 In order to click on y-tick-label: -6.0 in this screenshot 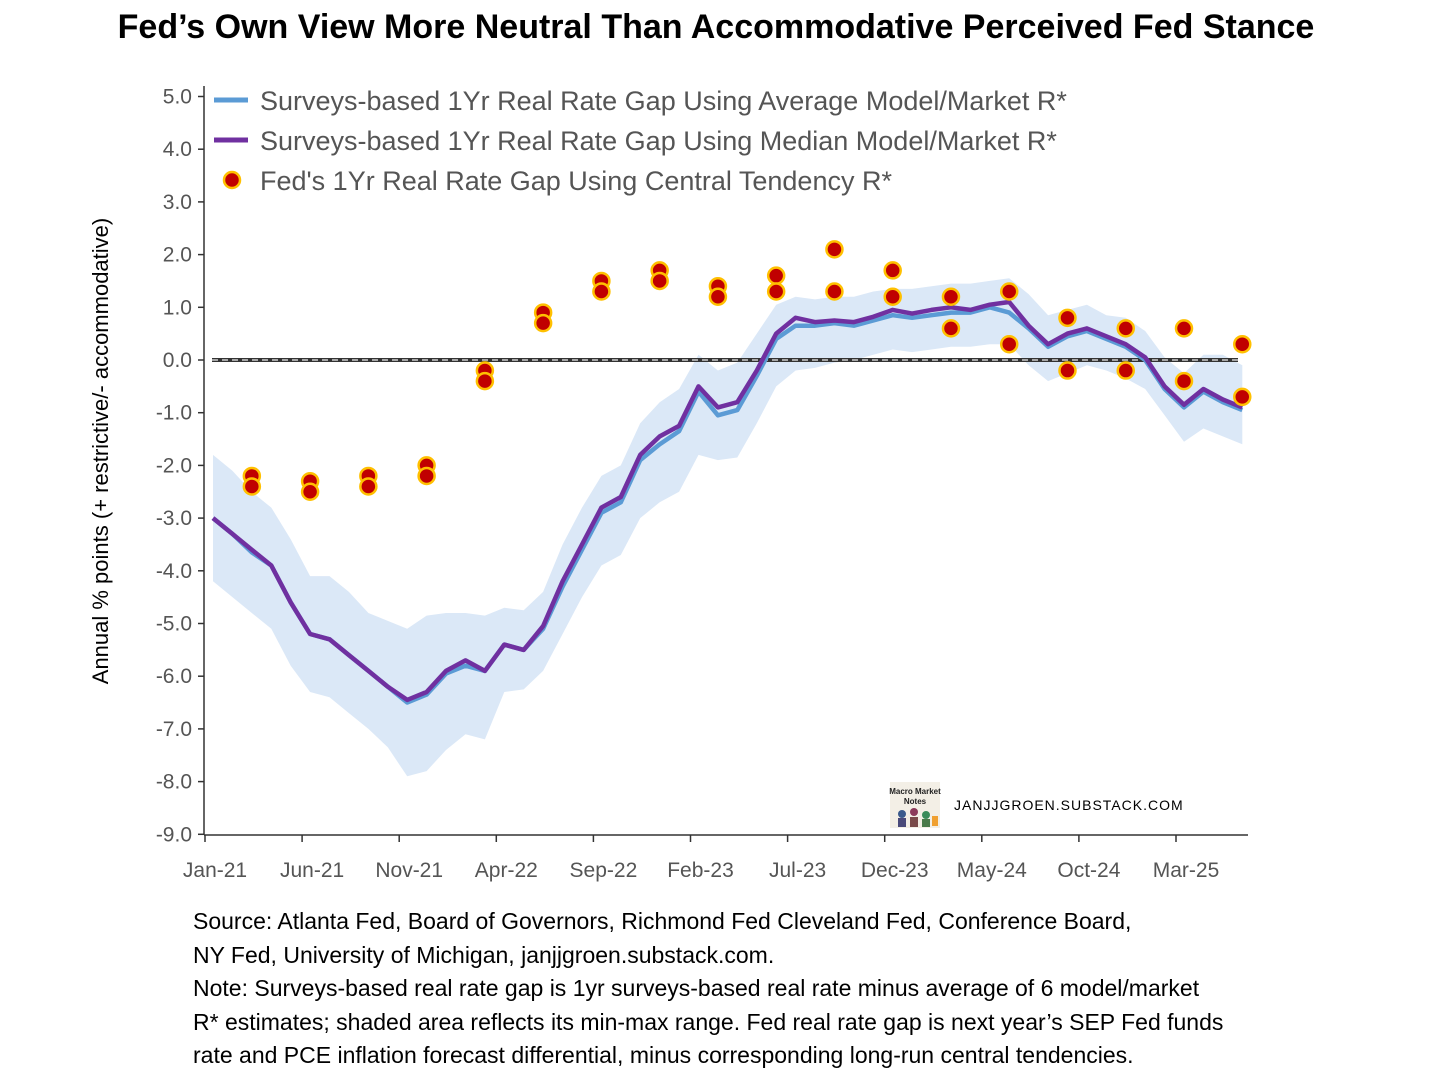, I will do `click(174, 676)`.